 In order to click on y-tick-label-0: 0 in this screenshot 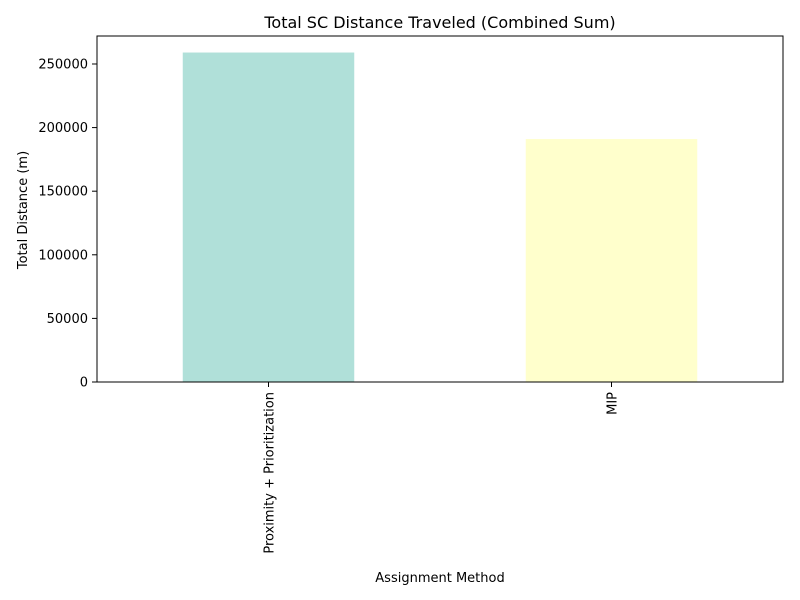, I will do `click(84, 383)`.